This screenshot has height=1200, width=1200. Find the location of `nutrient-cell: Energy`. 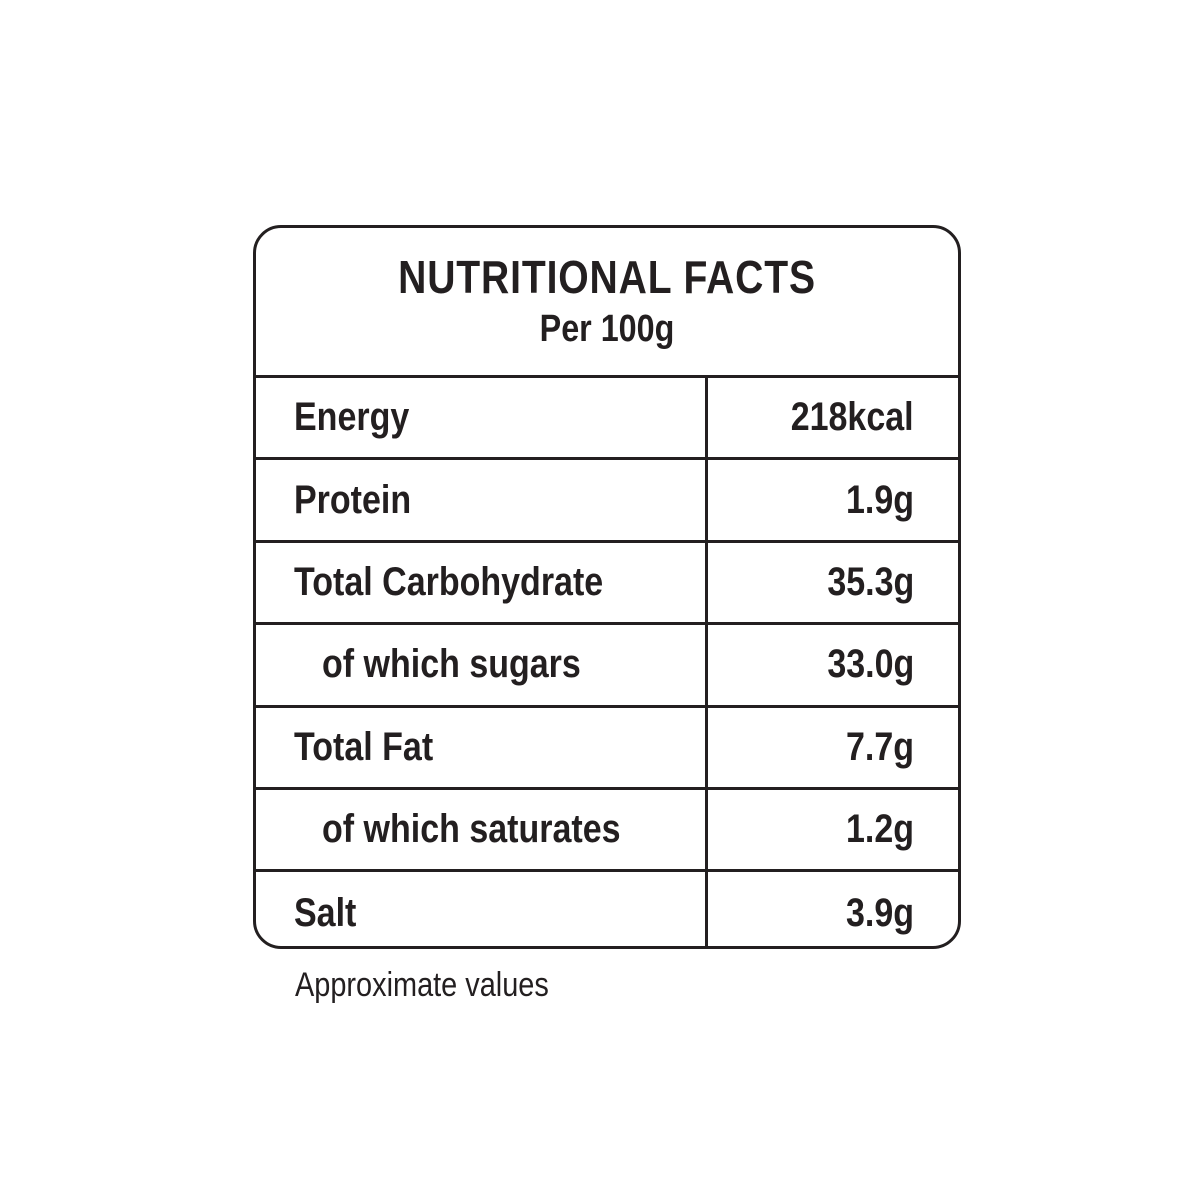

nutrient-cell: Energy is located at coordinates (482, 418).